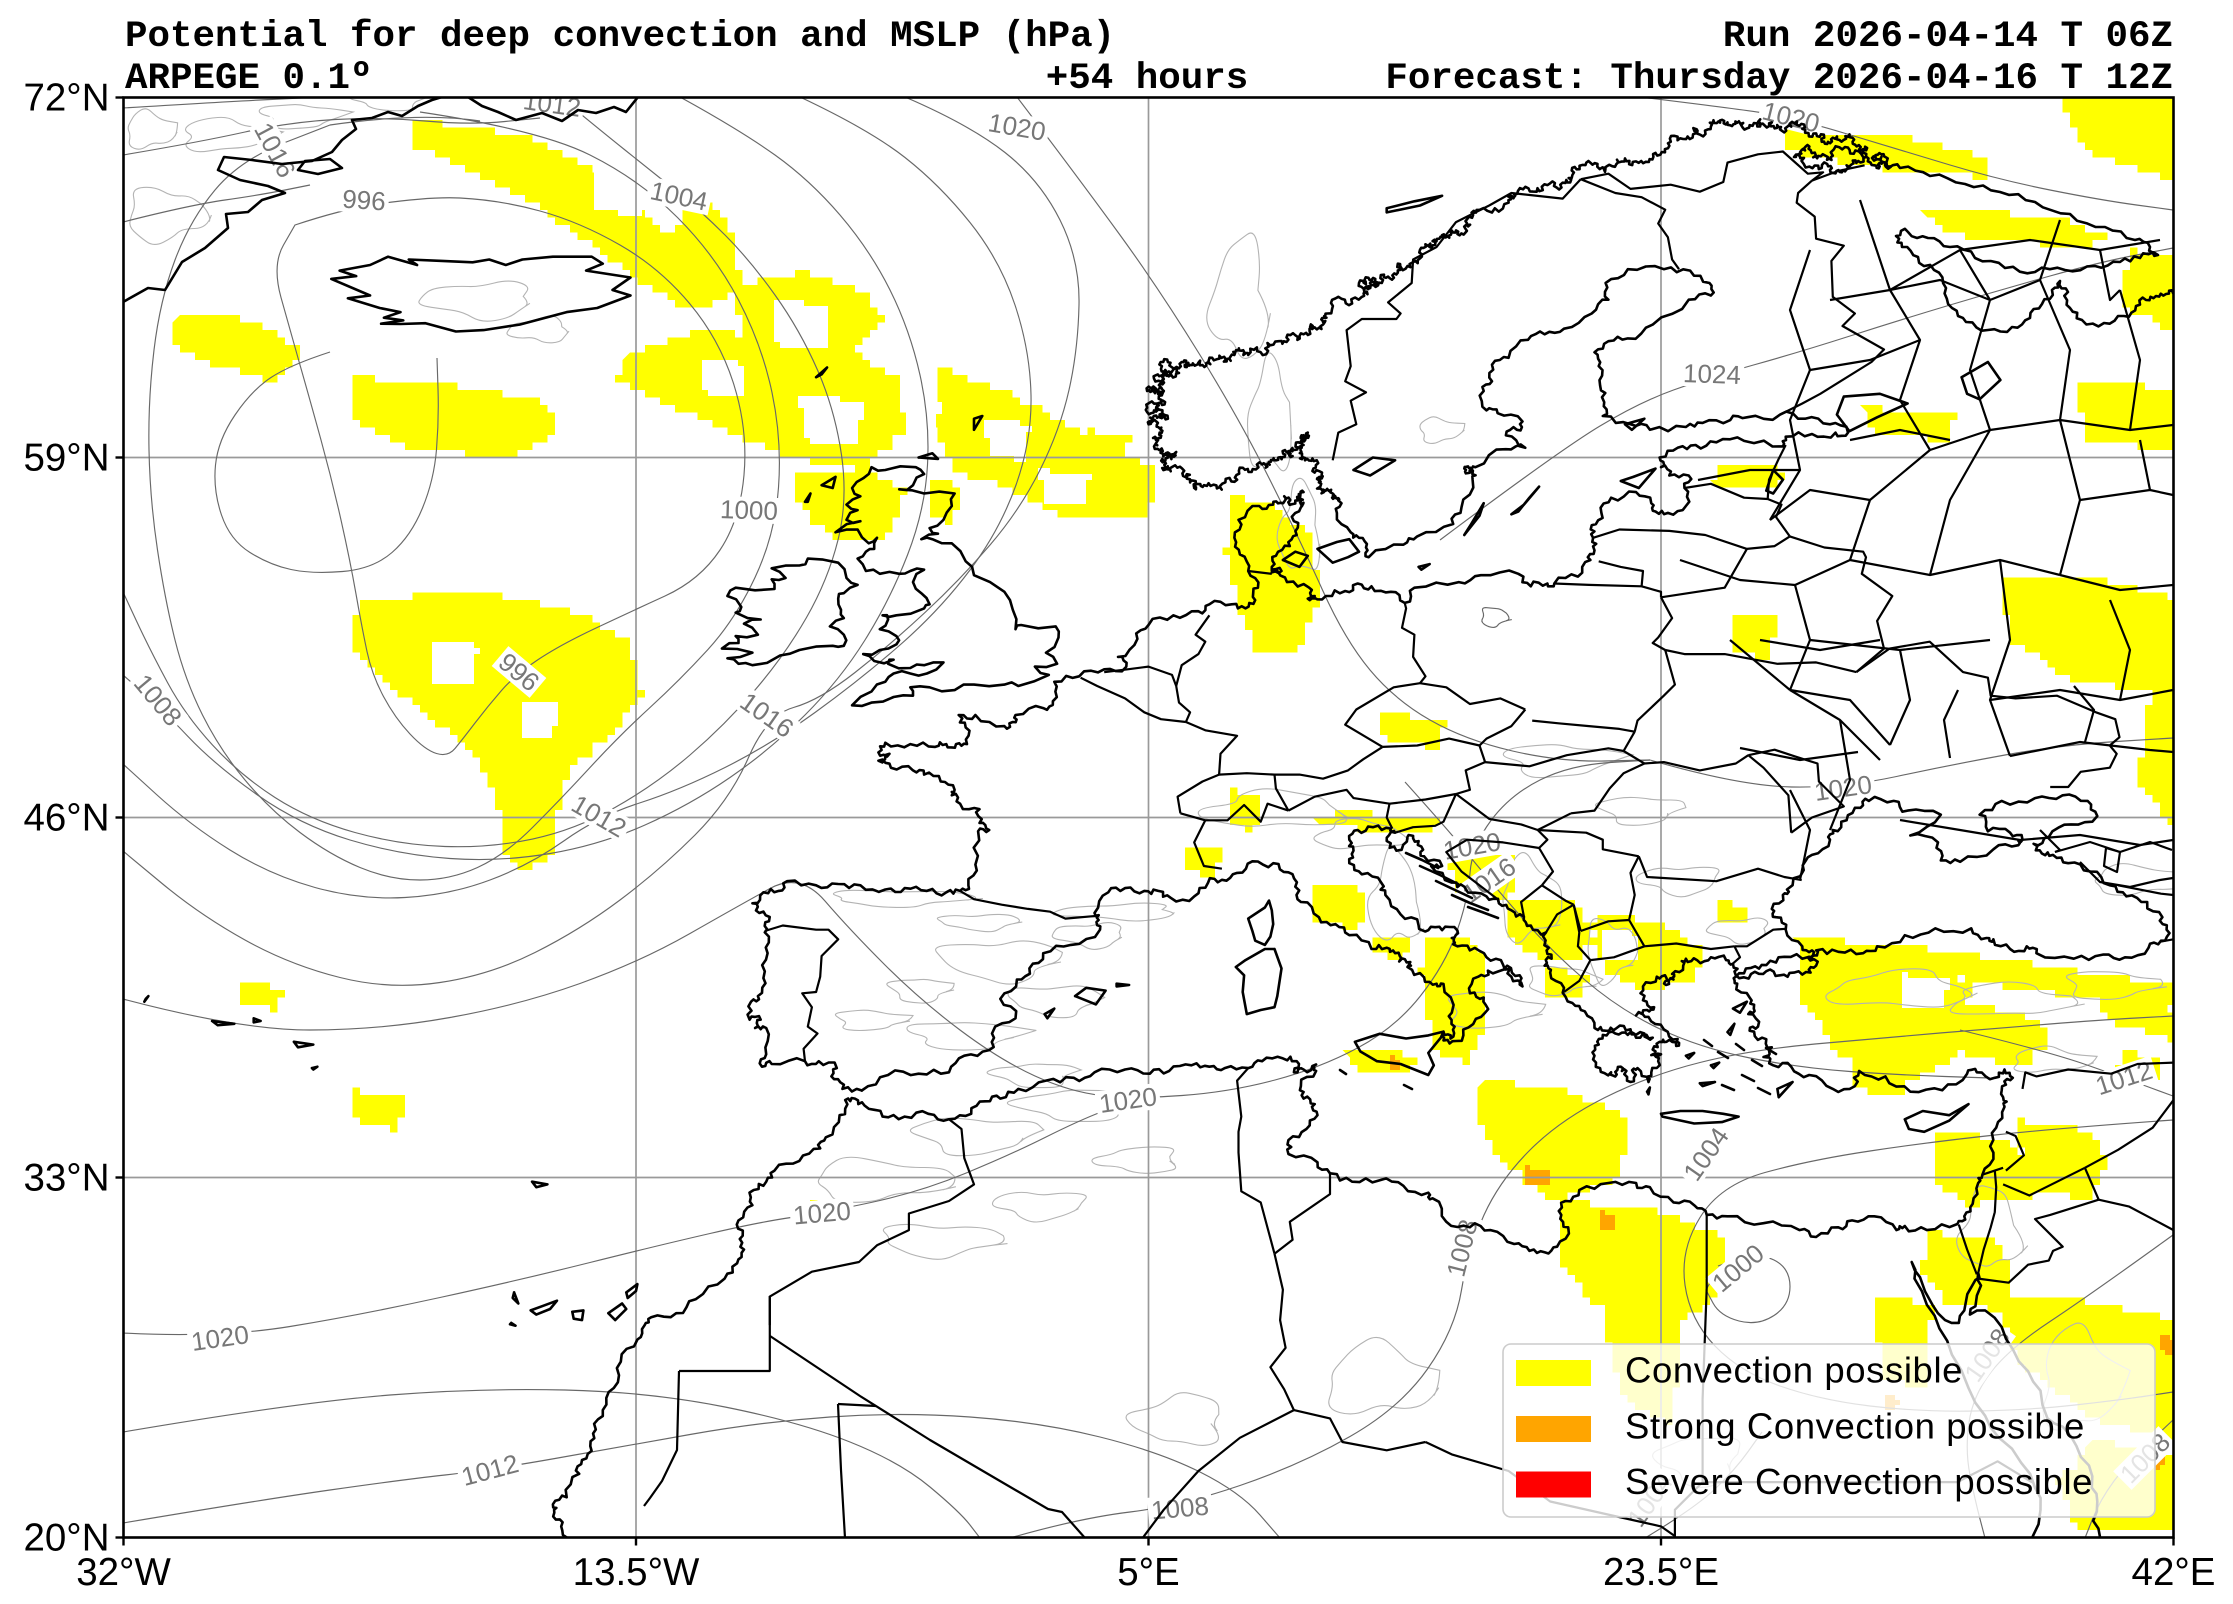  Describe the element at coordinates (1147, 79) in the screenshot. I see `svg-text: +54 hours` at that location.